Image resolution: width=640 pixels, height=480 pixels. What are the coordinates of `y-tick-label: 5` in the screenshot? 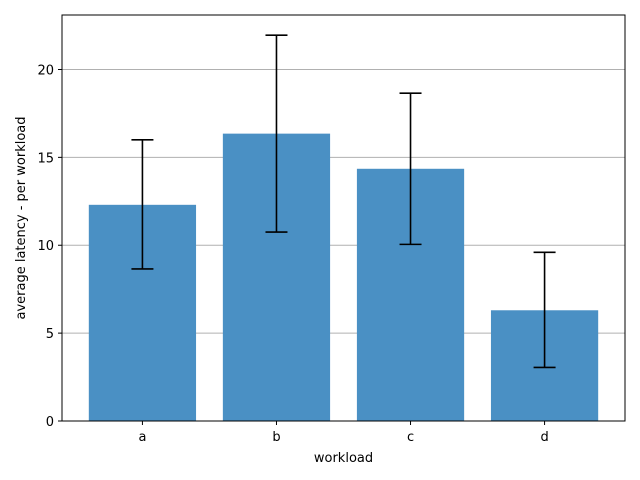 It's located at (50, 334).